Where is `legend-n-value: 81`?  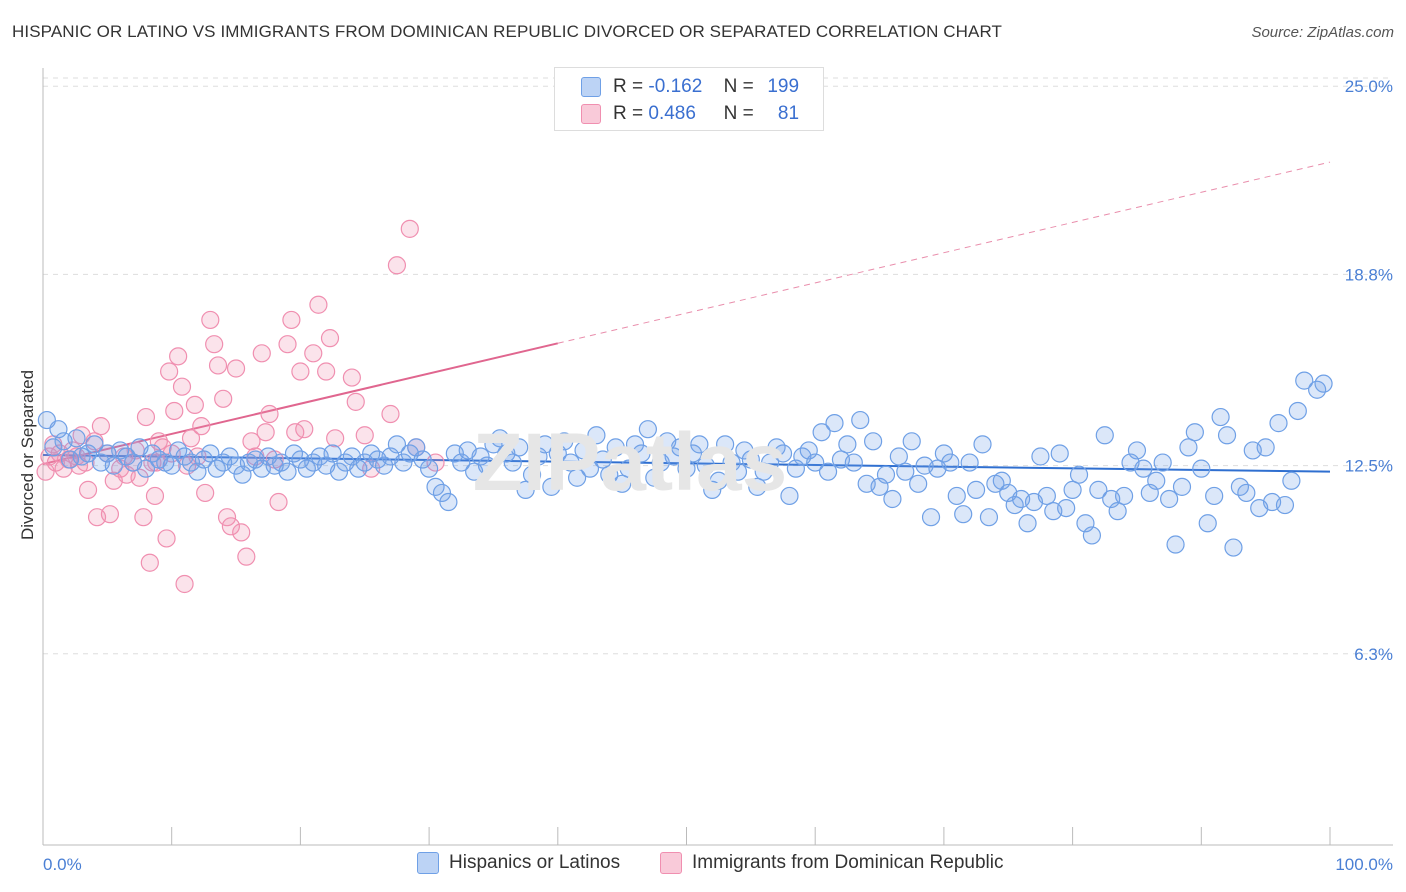 legend-n-value: 81 is located at coordinates (788, 113).